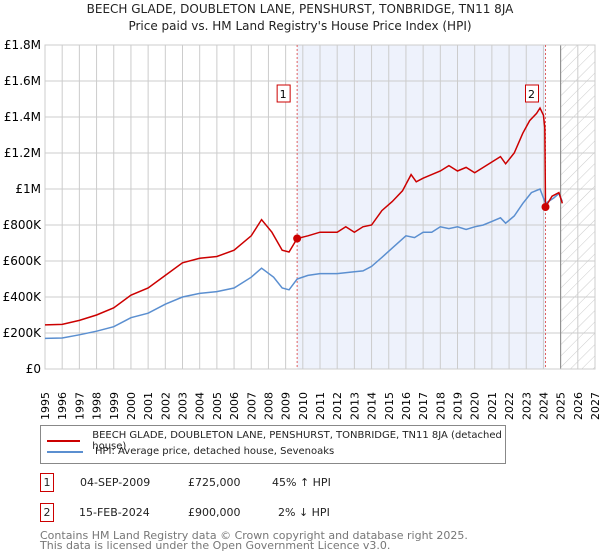 The height and width of the screenshot is (560, 600). Describe the element at coordinates (22, 153) in the screenshot. I see `y-tick-label: £1.2M` at that location.